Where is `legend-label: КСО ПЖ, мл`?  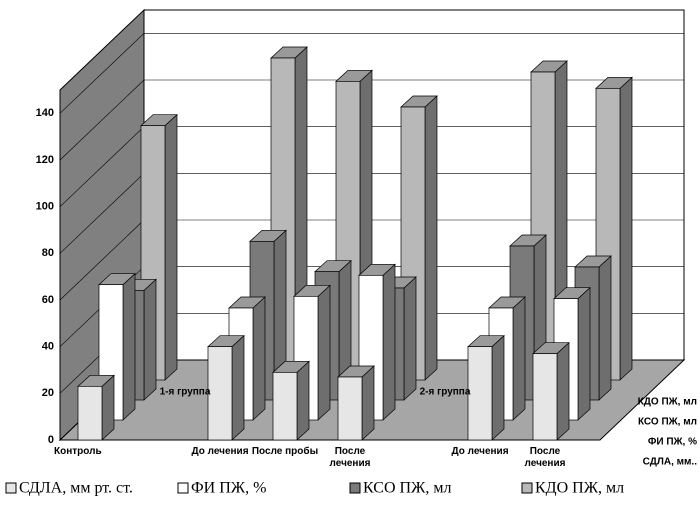
legend-label: КСО ПЖ, мл is located at coordinates (407, 488).